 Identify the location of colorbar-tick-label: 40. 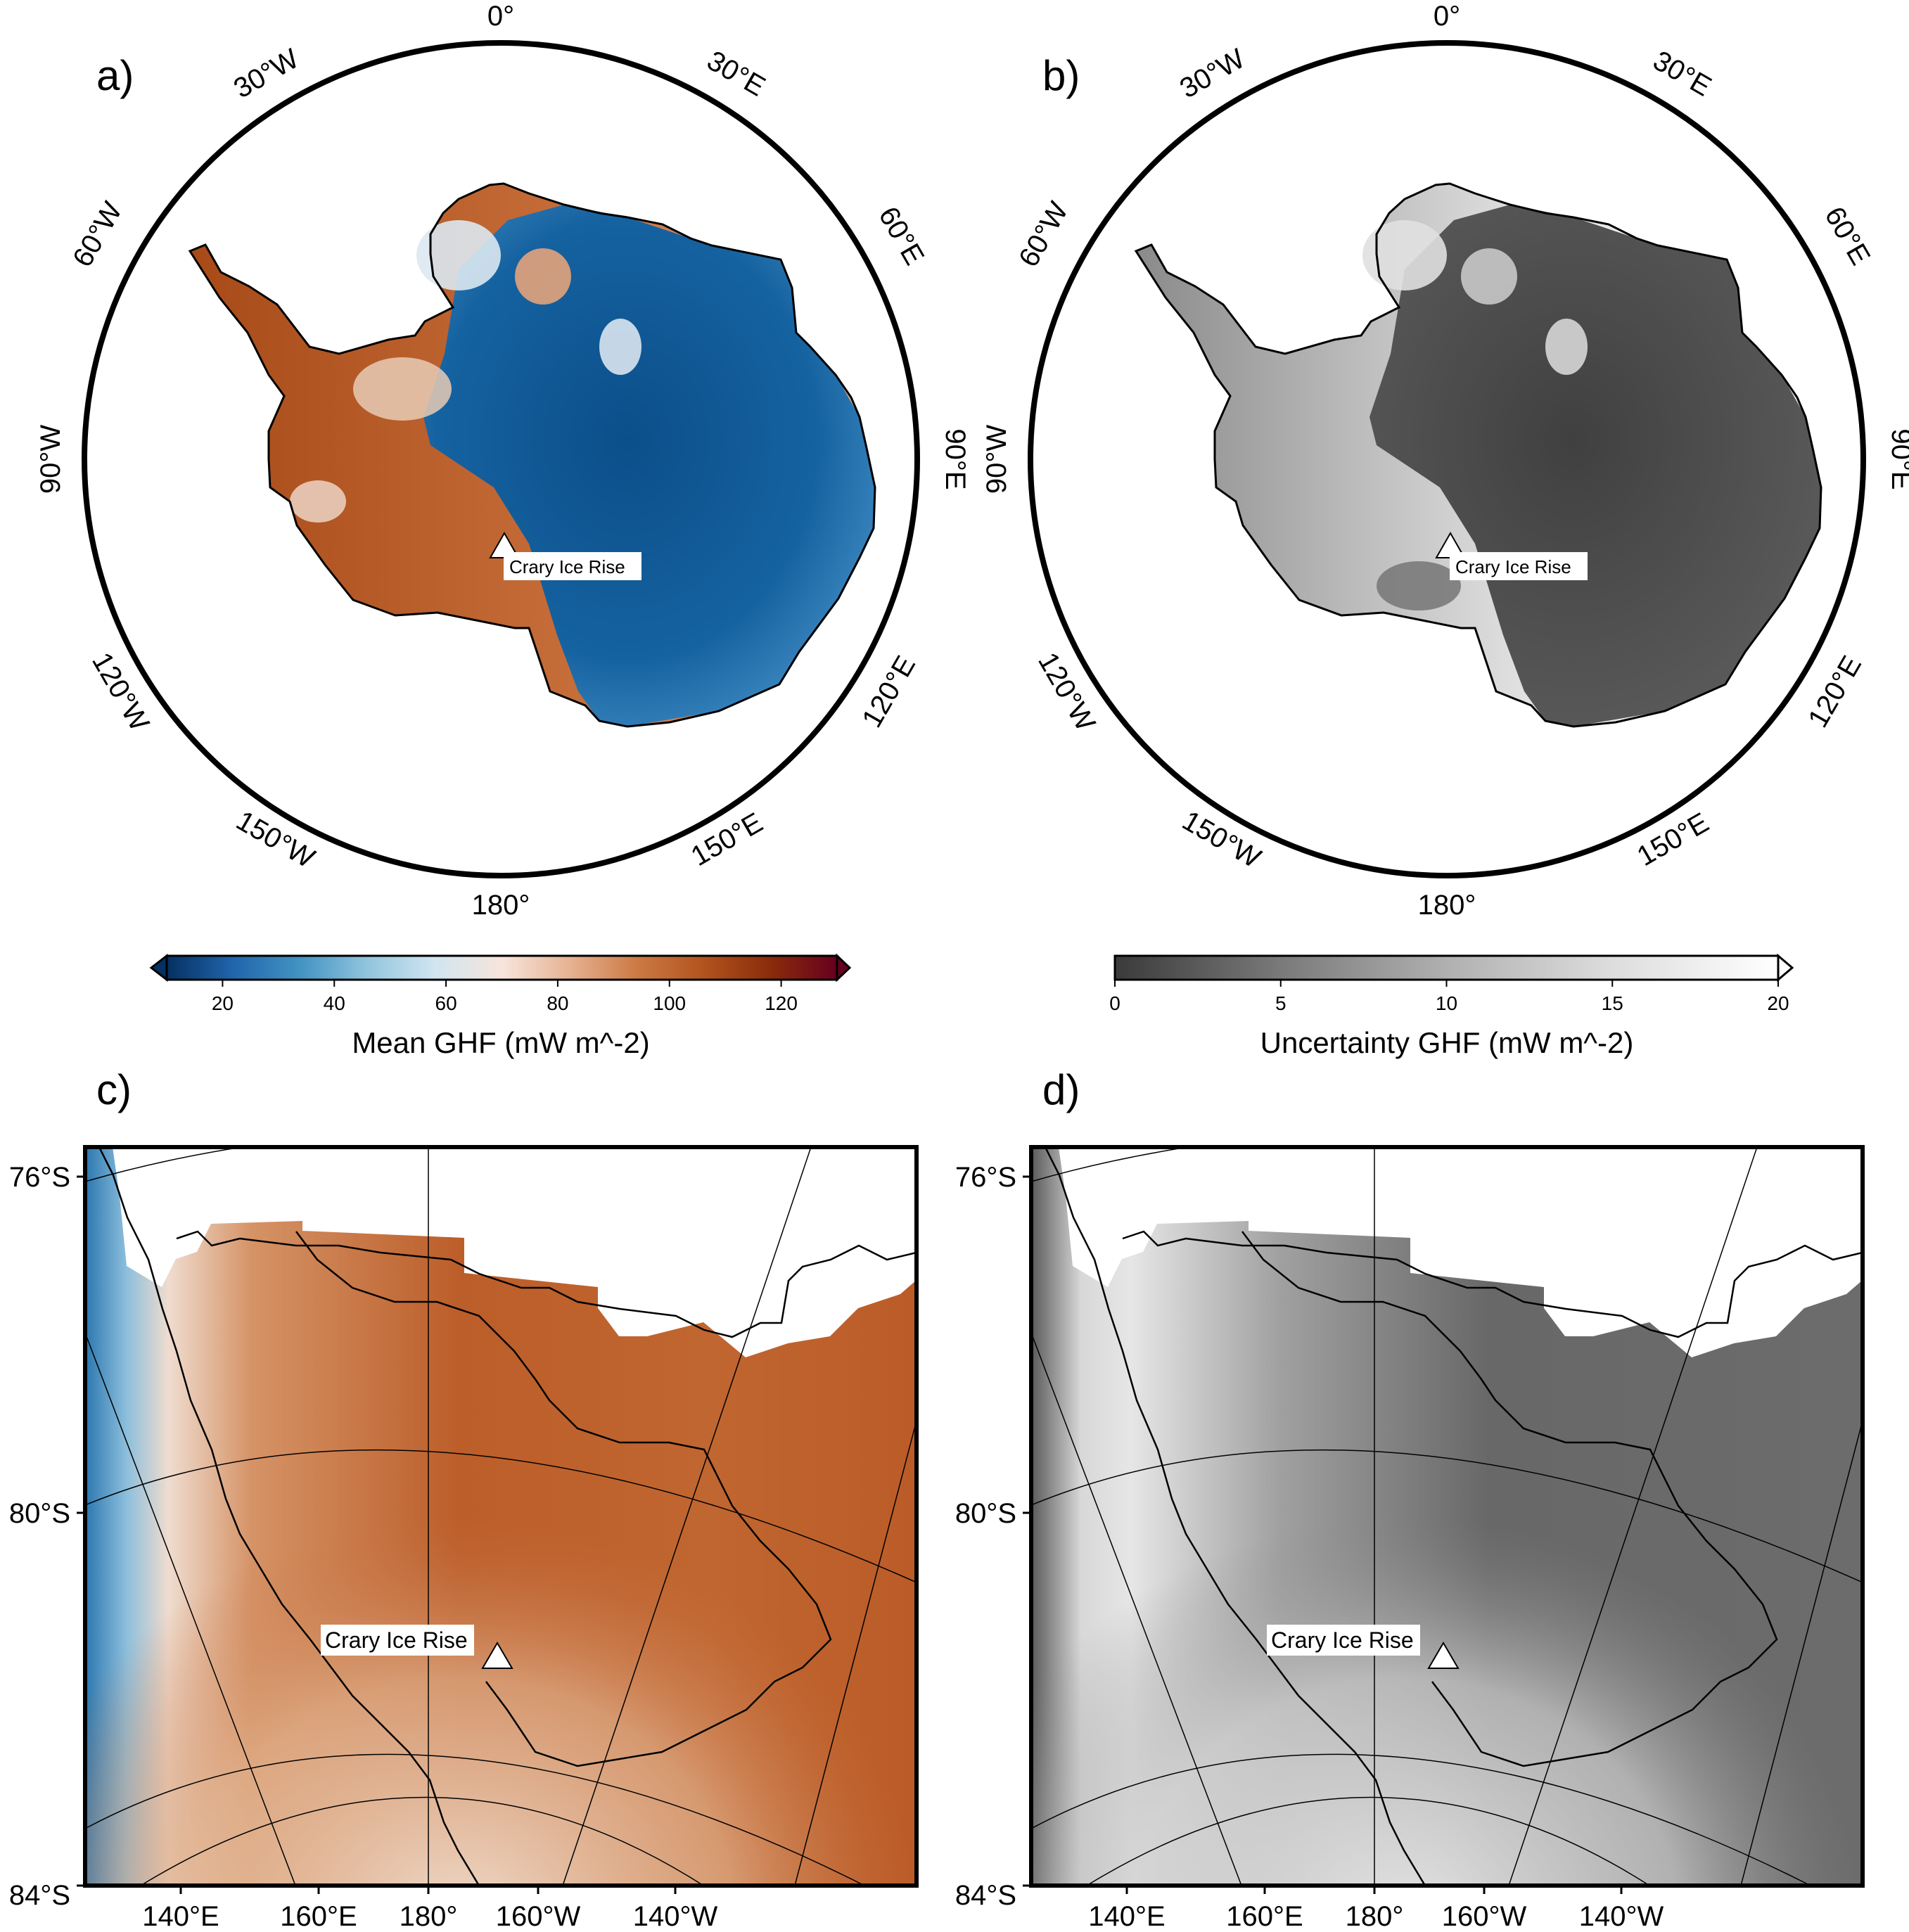
(334, 1003).